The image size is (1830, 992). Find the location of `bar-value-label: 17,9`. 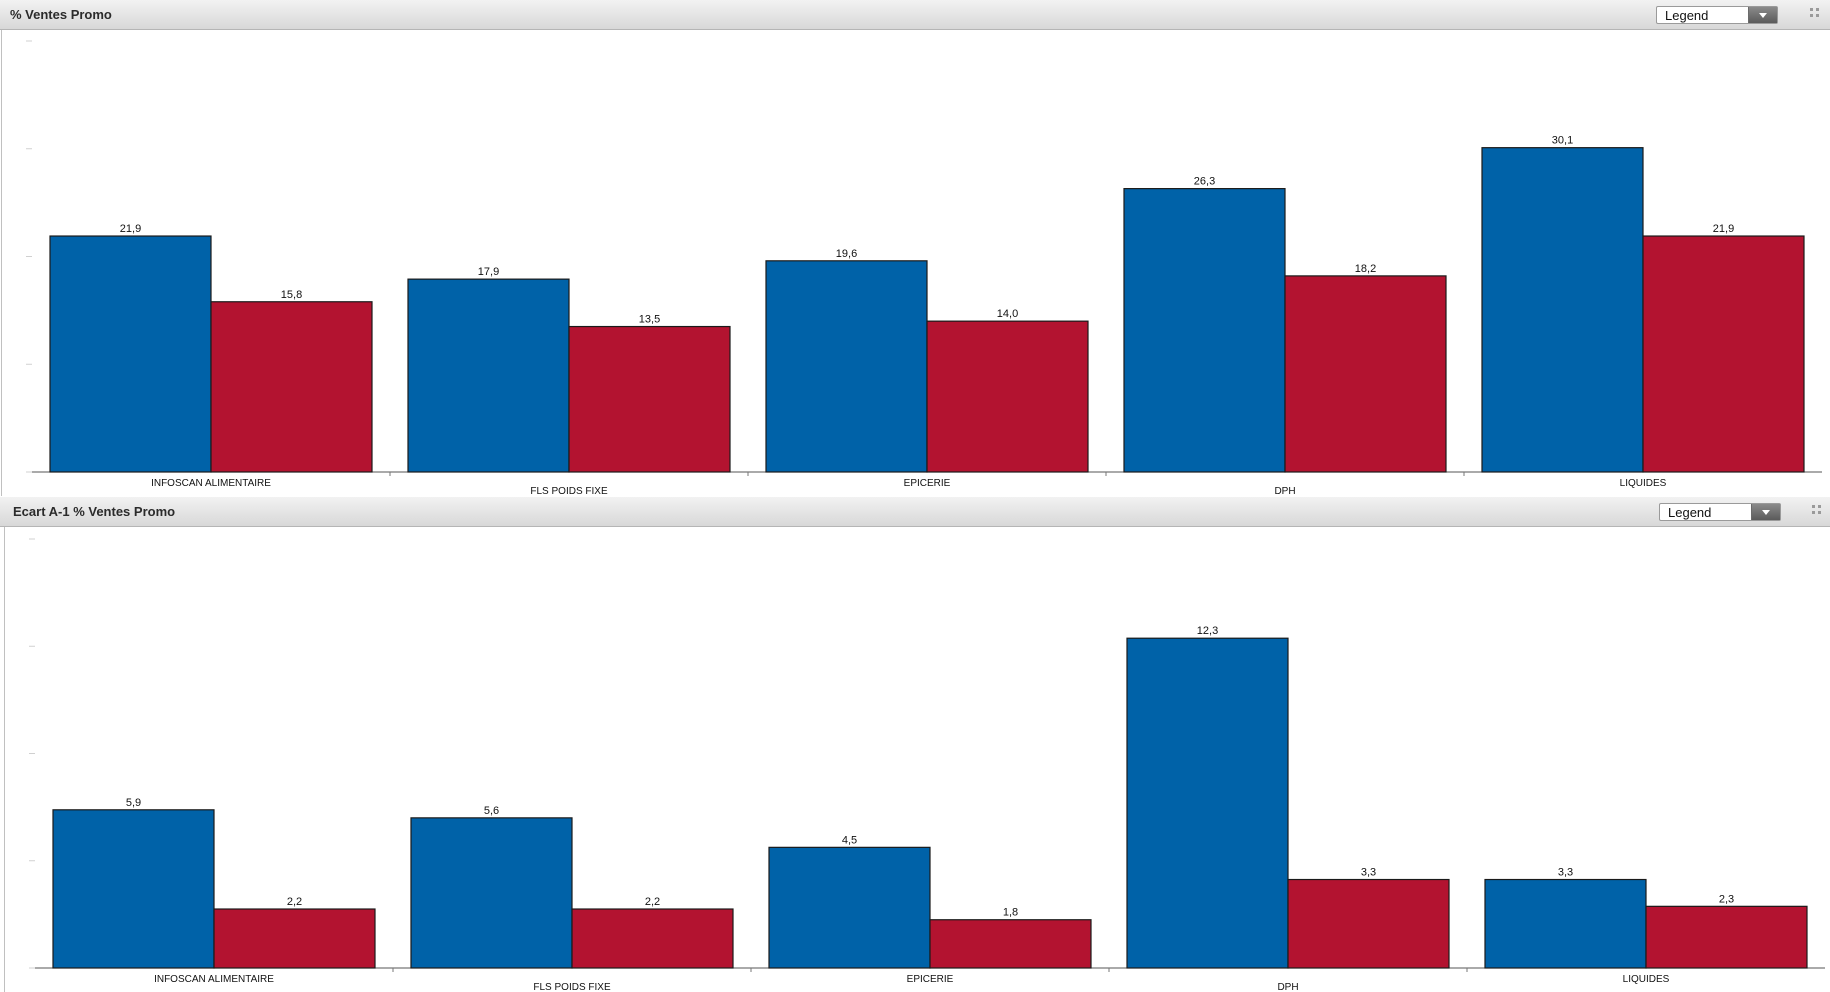

bar-value-label: 17,9 is located at coordinates (488, 272).